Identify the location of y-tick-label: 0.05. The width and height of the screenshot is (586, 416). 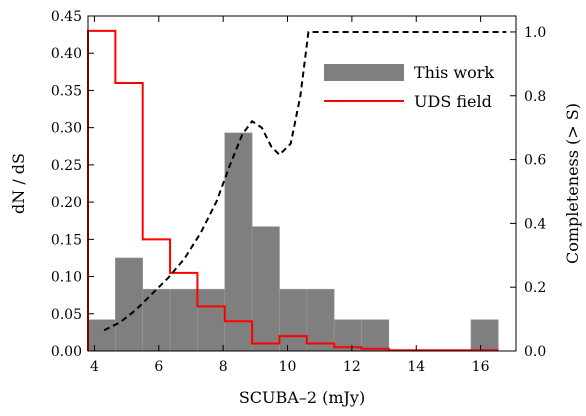
(66, 315).